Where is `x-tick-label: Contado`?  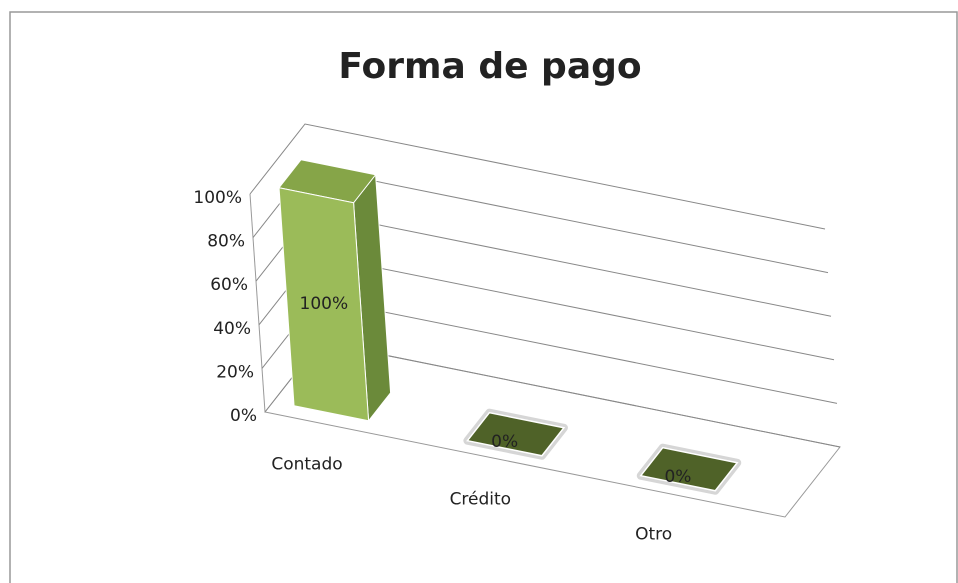
x-tick-label: Contado is located at coordinates (306, 465).